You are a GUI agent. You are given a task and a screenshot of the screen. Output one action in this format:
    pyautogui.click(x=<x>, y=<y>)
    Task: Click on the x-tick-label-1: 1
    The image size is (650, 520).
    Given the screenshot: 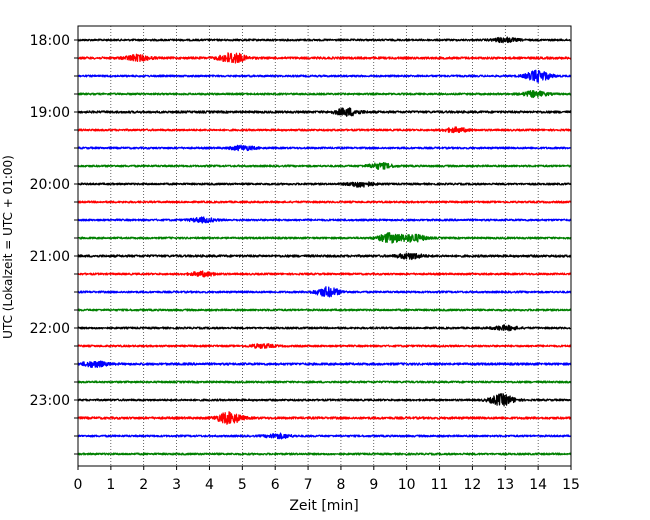 What is the action you would take?
    pyautogui.click(x=110, y=485)
    